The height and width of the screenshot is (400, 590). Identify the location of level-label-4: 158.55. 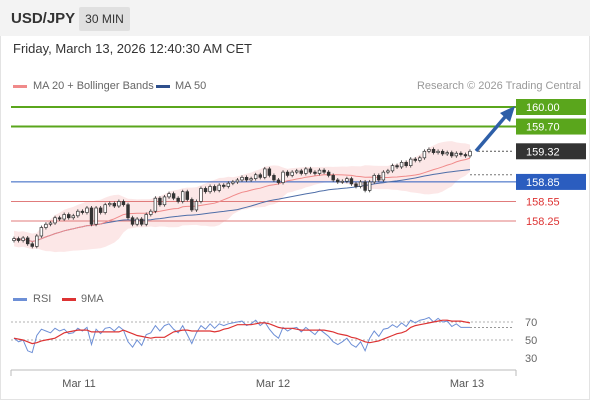
(543, 202).